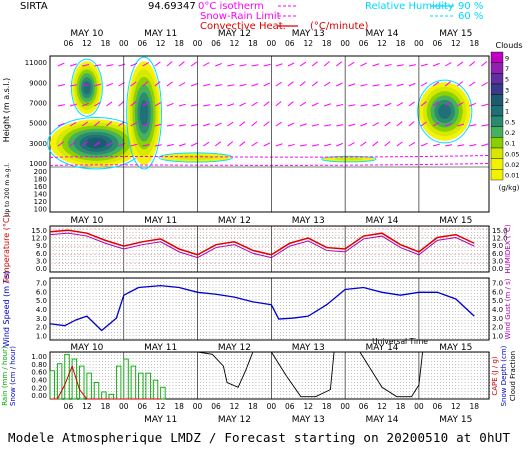 This screenshot has width=528, height=450. Describe the element at coordinates (470, 16) in the screenshot. I see `rh-60-label: 60 %` at that location.